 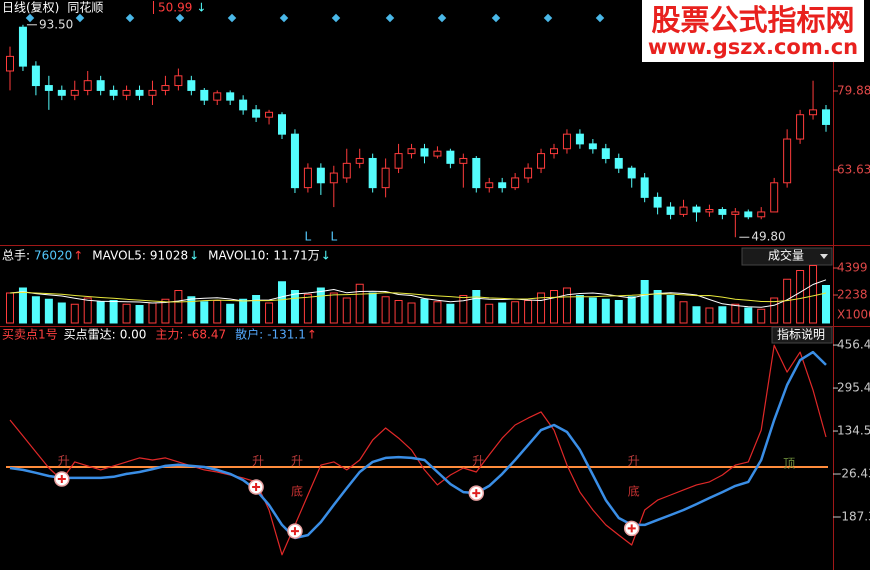 I want to click on ma-line, so click(x=418, y=297).